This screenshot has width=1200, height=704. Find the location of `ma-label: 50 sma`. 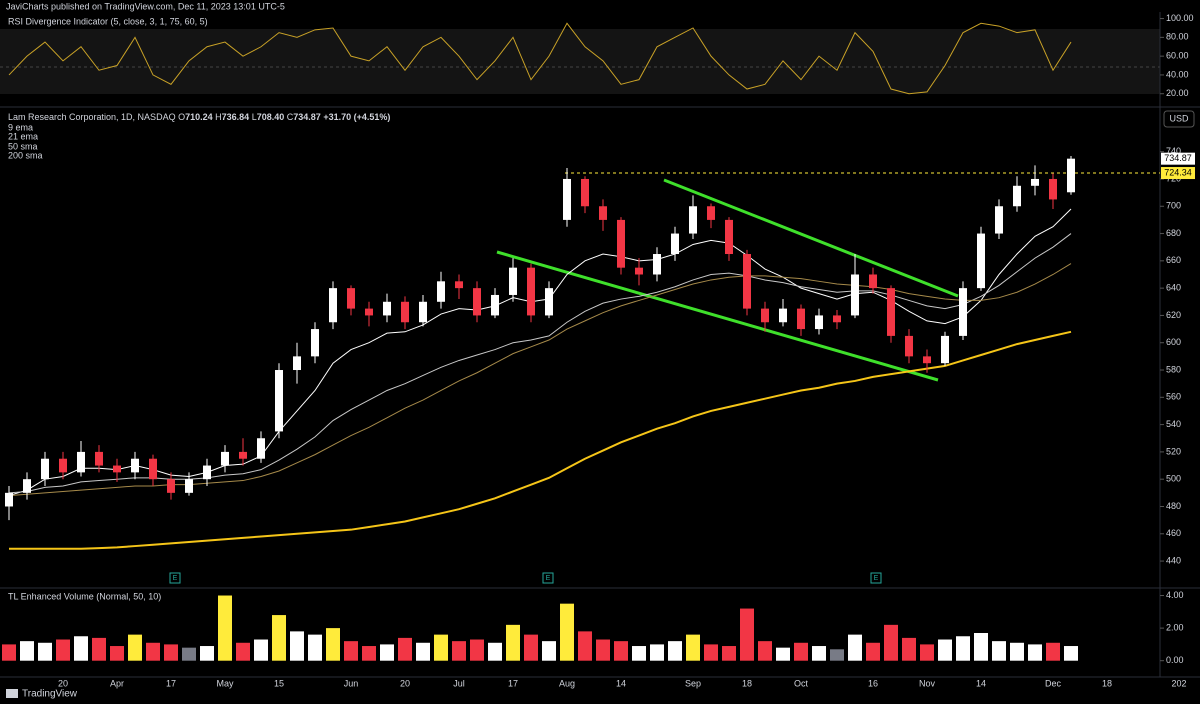

ma-label: 50 sma is located at coordinates (23, 146).